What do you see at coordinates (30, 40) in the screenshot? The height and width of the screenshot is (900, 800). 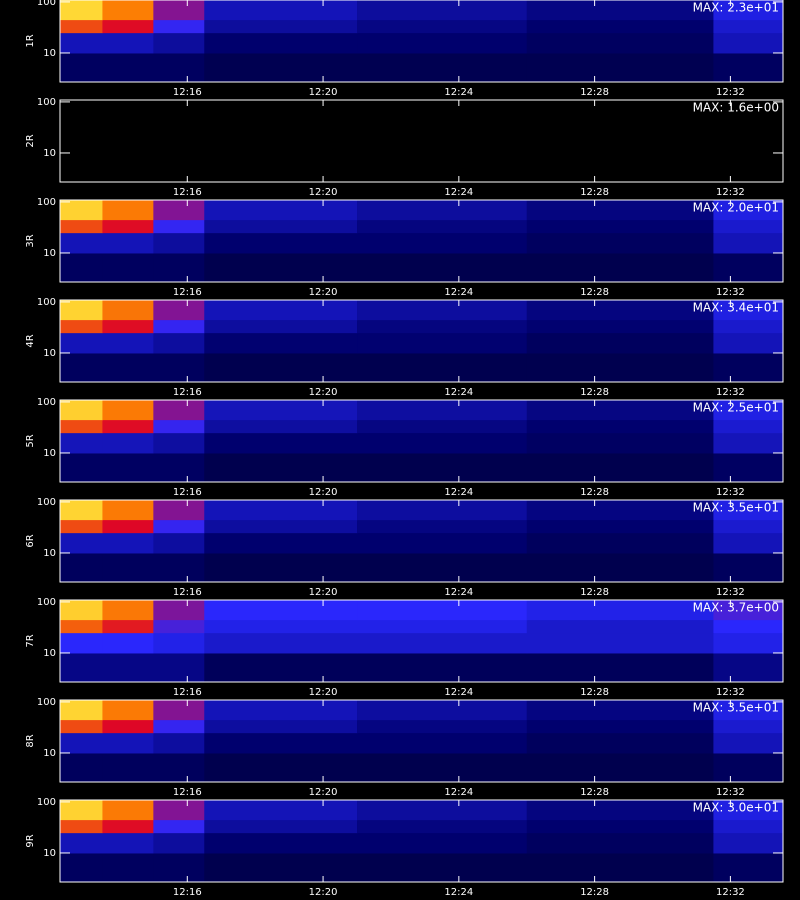 I see `y-axis-label: 1R` at bounding box center [30, 40].